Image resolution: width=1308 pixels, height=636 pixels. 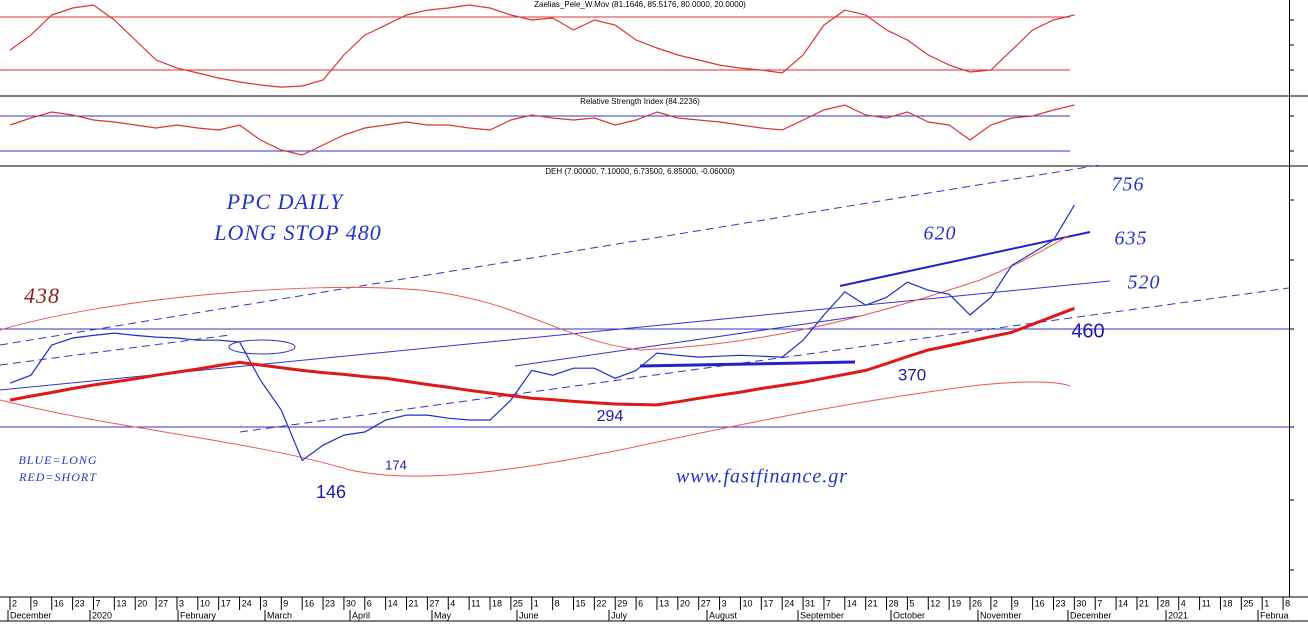 What do you see at coordinates (529, 615) in the screenshot?
I see `month-label: June` at bounding box center [529, 615].